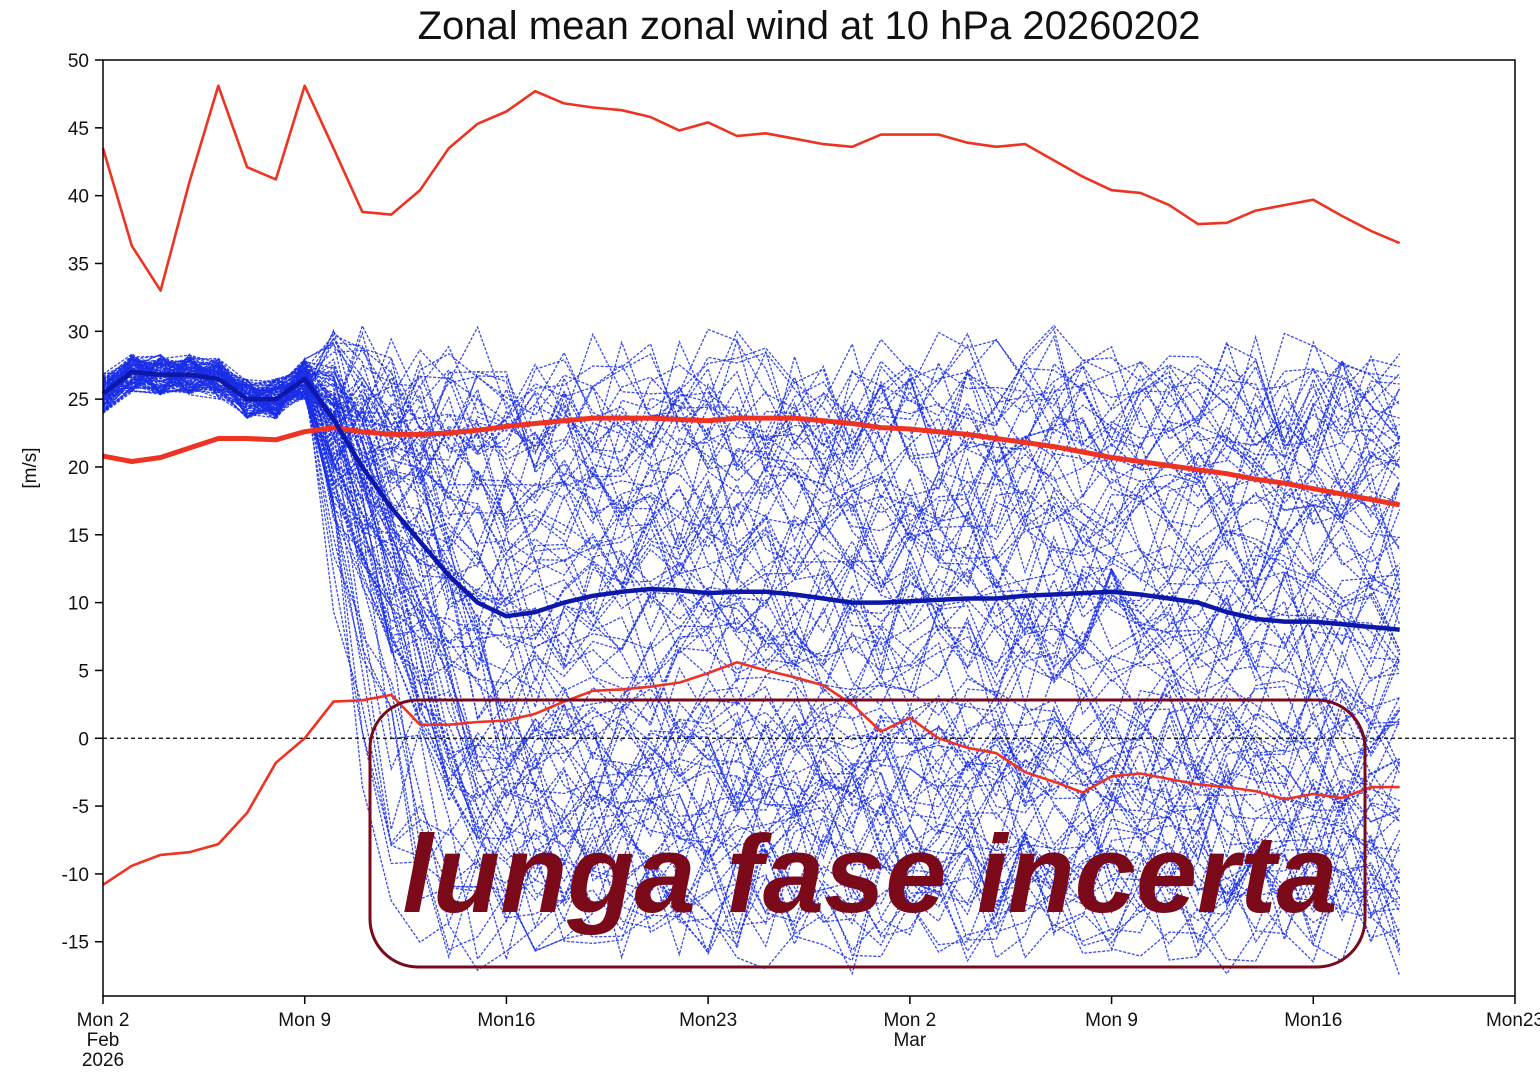 The image size is (1540, 1085). What do you see at coordinates (78, 61) in the screenshot?
I see `y-tick-label: 50` at bounding box center [78, 61].